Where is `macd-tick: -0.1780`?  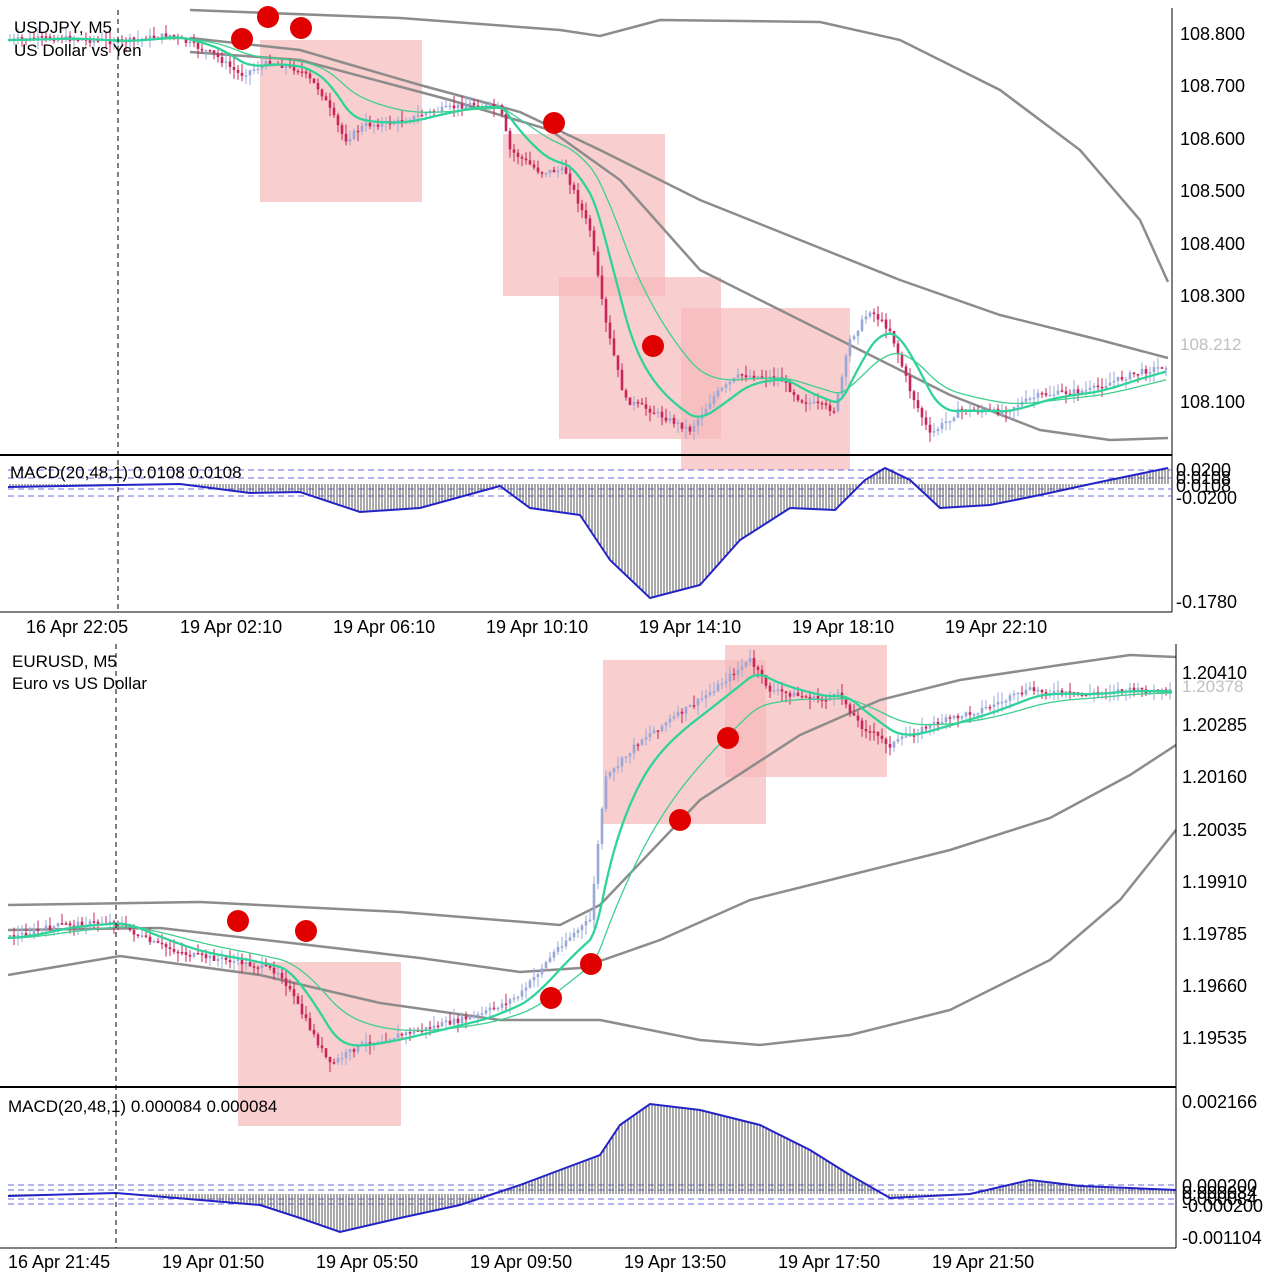
macd-tick: -0.1780 is located at coordinates (1206, 602).